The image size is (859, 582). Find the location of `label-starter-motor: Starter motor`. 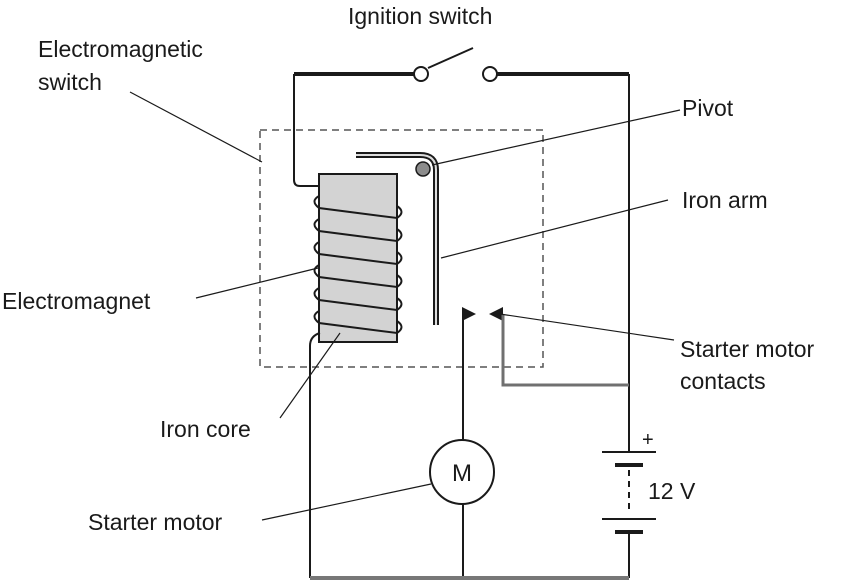

label-starter-motor: Starter motor is located at coordinates (155, 522).